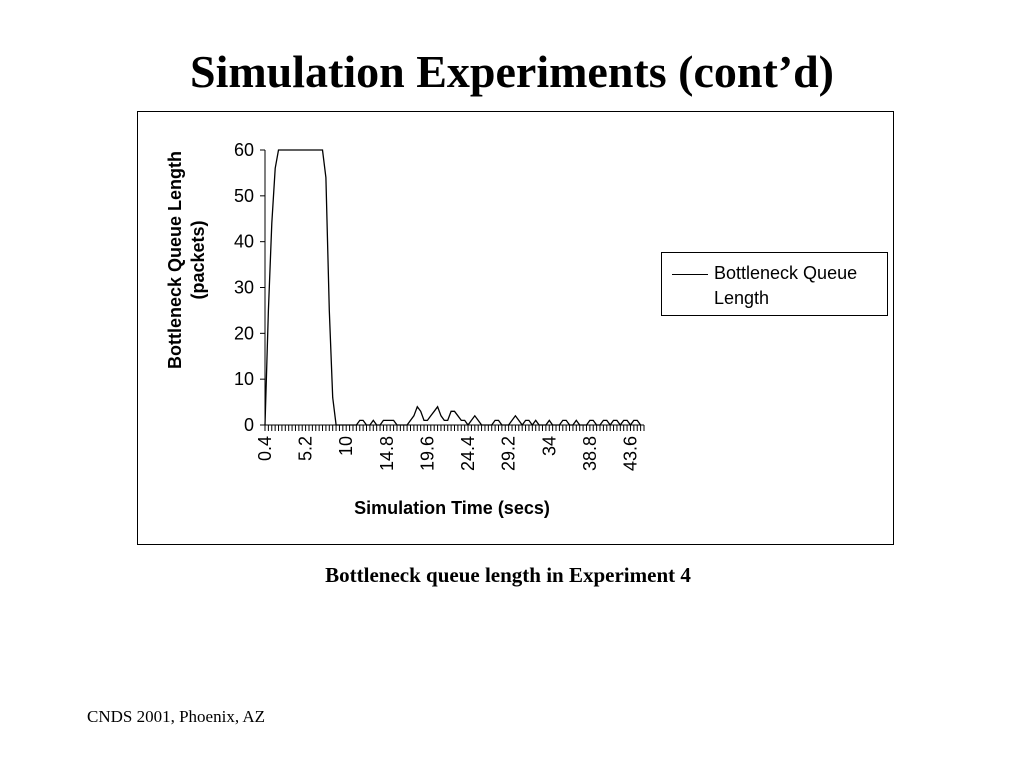 This screenshot has height=768, width=1024. Describe the element at coordinates (786, 285) in the screenshot. I see `legend-label-bottleneck-queue-length: Bottleneck Queue Length` at that location.